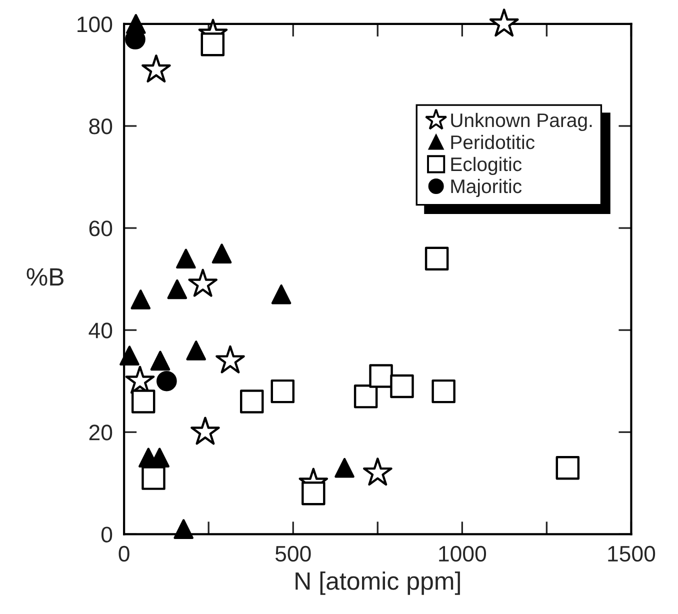 The image size is (678, 614). What do you see at coordinates (95, 24) in the screenshot?
I see `y-tick-label: 100` at bounding box center [95, 24].